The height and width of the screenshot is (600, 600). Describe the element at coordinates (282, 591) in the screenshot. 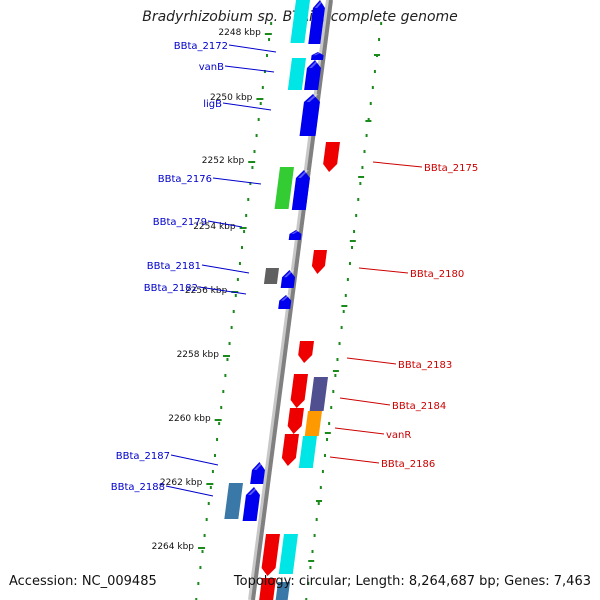

I see `gene-steel-edge` at that location.